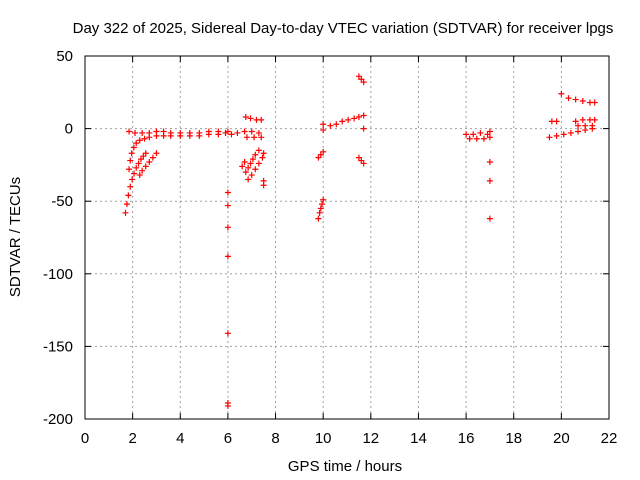  I want to click on x-axis-label: GPS time / hours, so click(345, 466).